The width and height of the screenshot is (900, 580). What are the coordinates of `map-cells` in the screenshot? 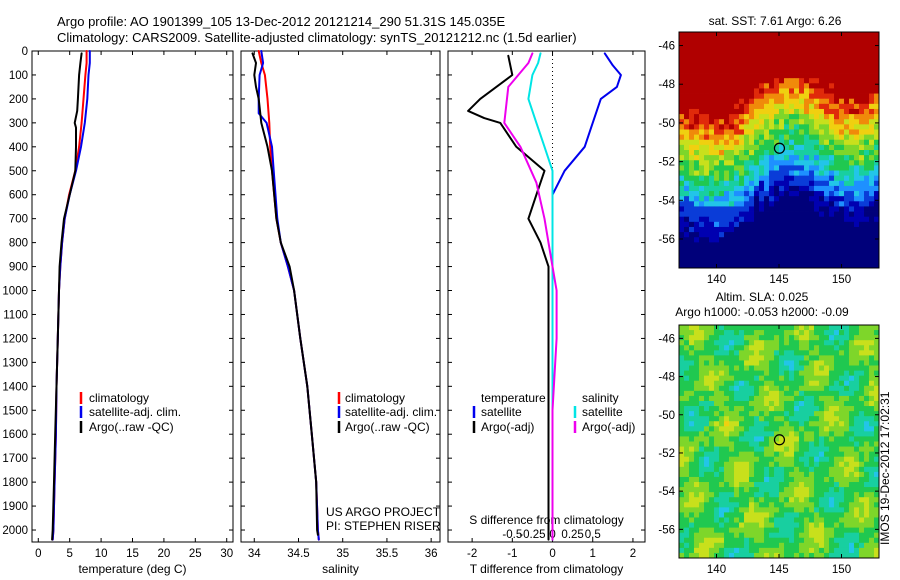 It's located at (779, 442).